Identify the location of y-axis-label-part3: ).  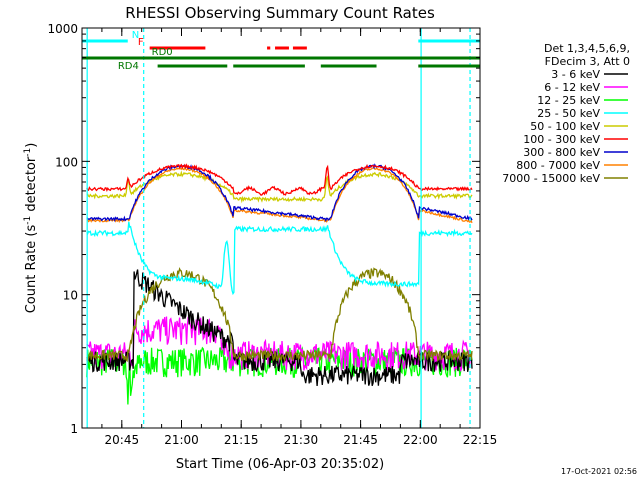
(31, 145).